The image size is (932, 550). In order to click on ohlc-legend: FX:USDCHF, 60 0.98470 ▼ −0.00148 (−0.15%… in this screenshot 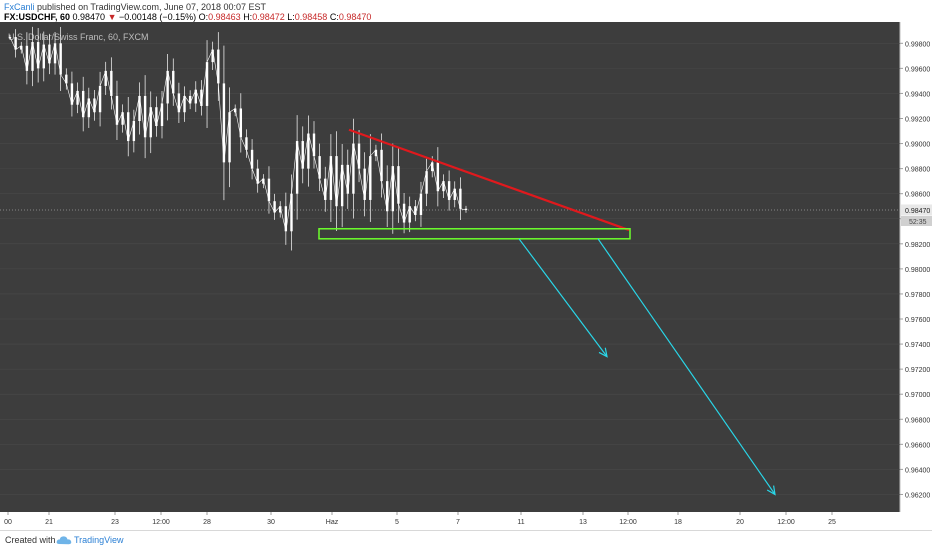, I will do `click(187, 17)`.